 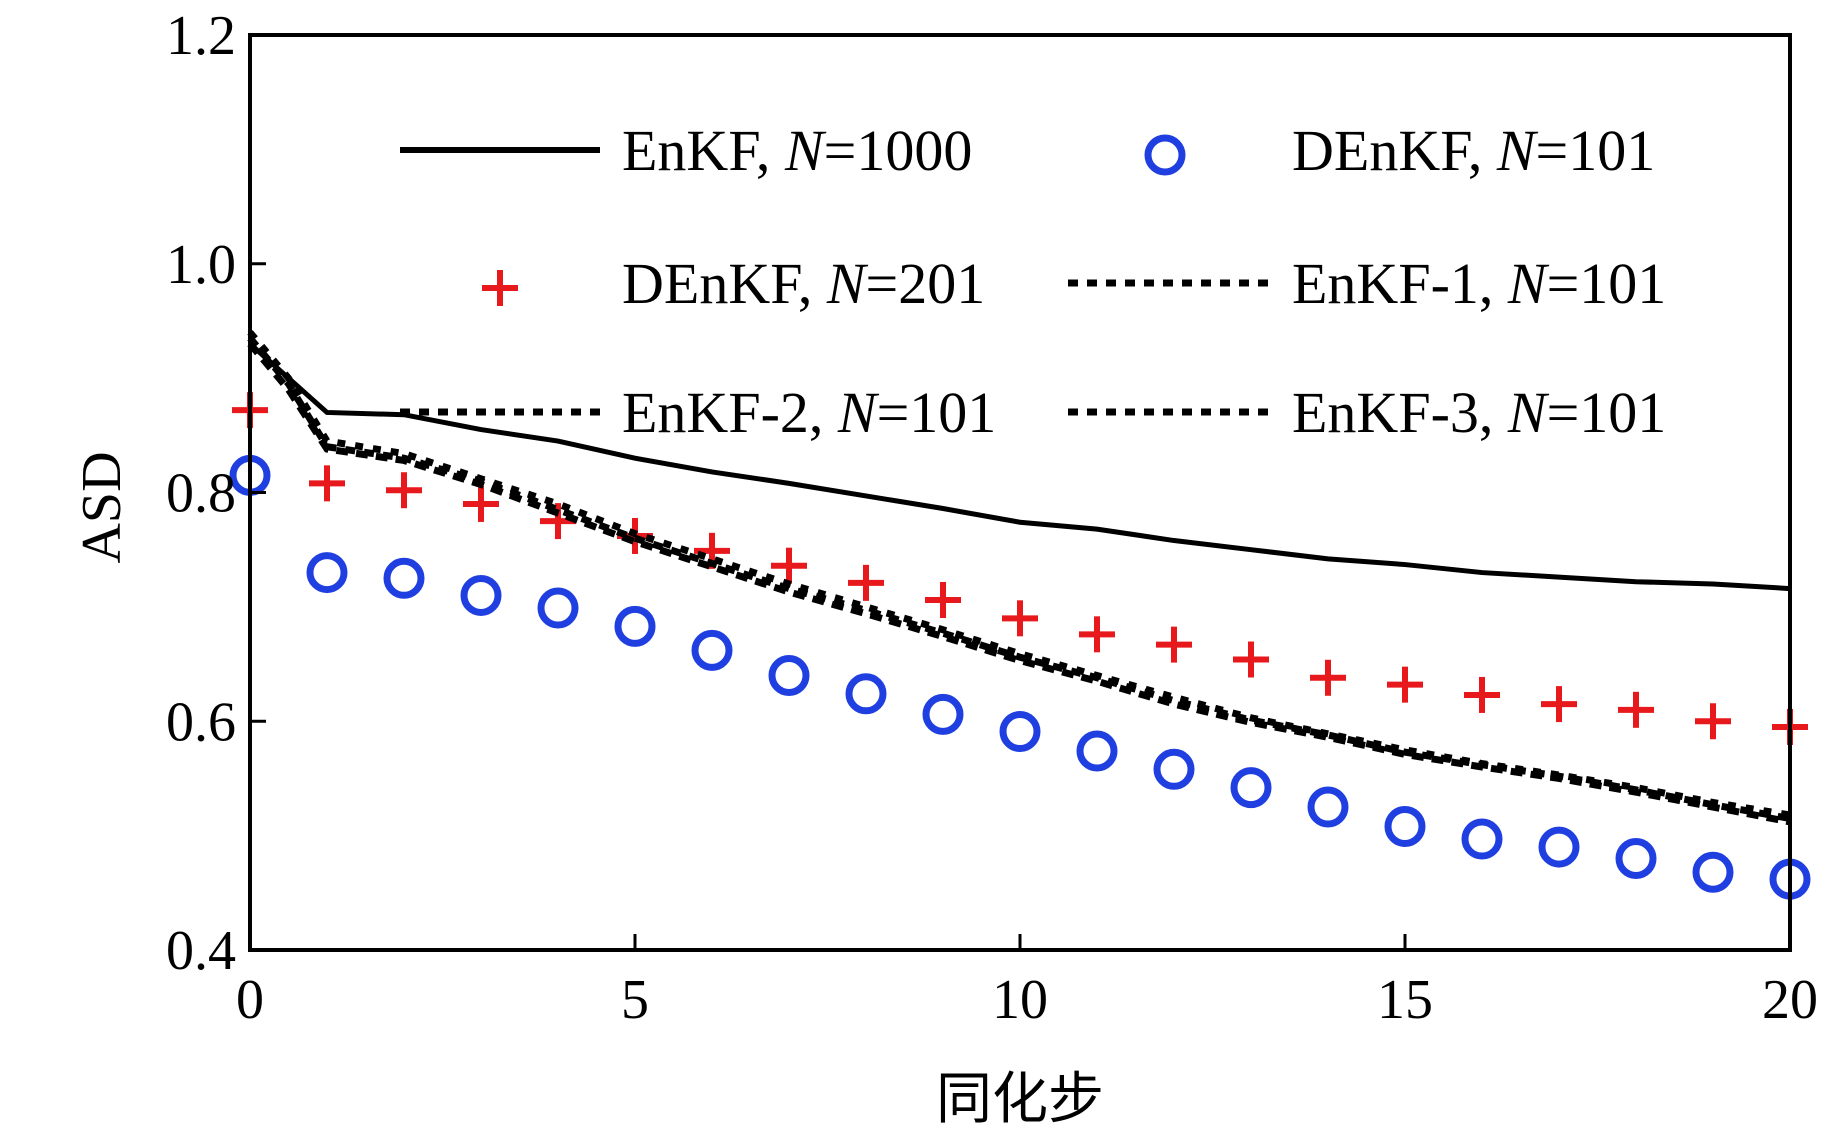 I want to click on x-tick-label: 0, so click(x=250, y=1000).